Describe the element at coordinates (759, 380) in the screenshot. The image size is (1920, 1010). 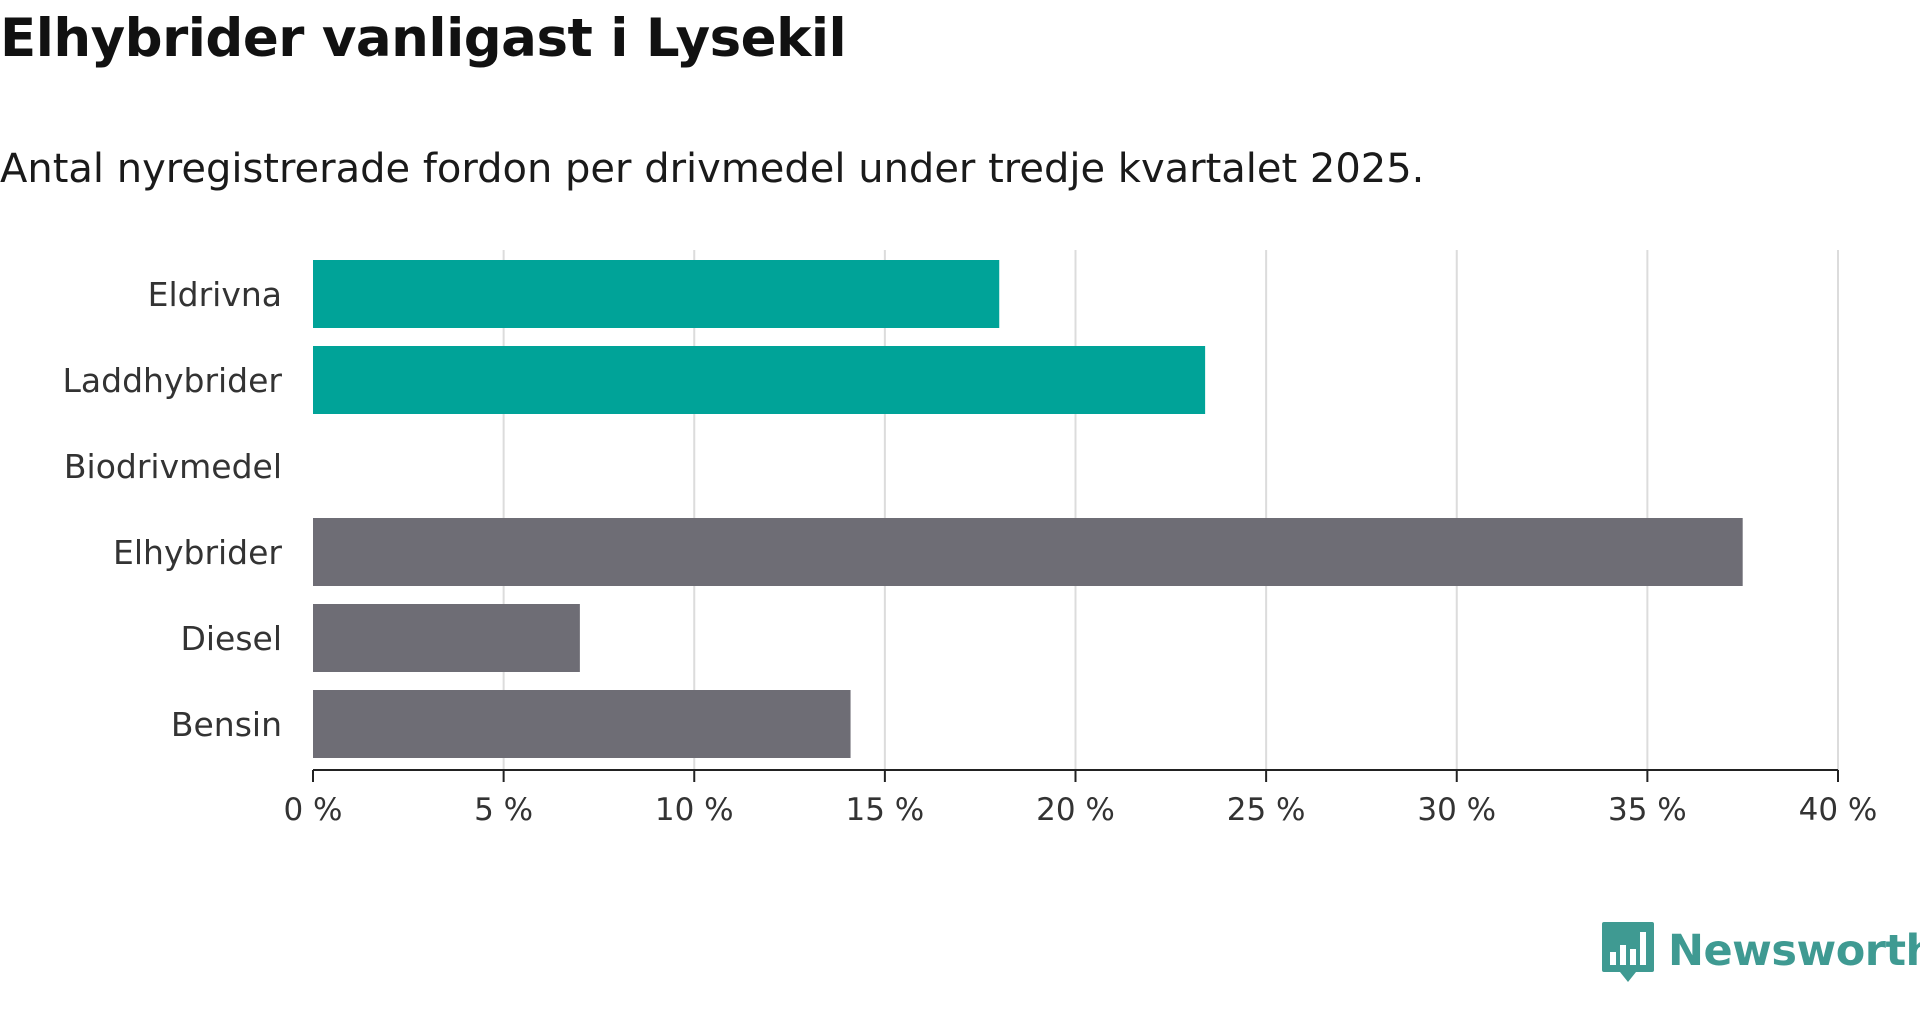
I see `bar-laddhybrider` at that location.